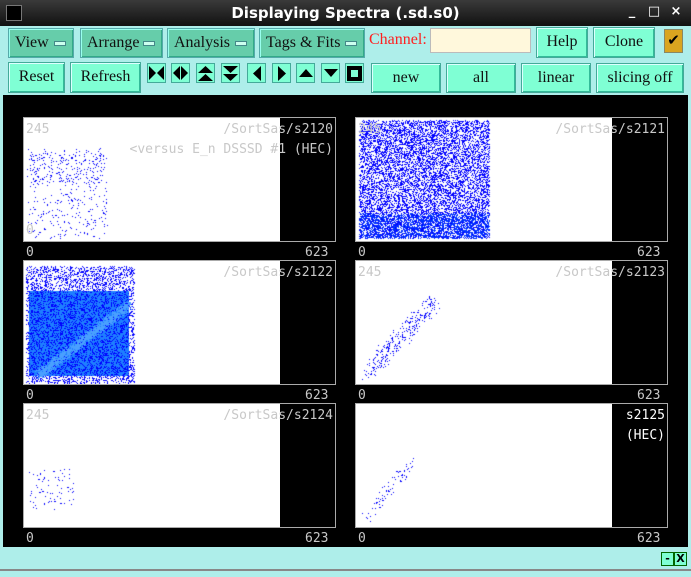 The height and width of the screenshot is (577, 691). What do you see at coordinates (673, 41) in the screenshot?
I see `option-checkbox: ✔` at bounding box center [673, 41].